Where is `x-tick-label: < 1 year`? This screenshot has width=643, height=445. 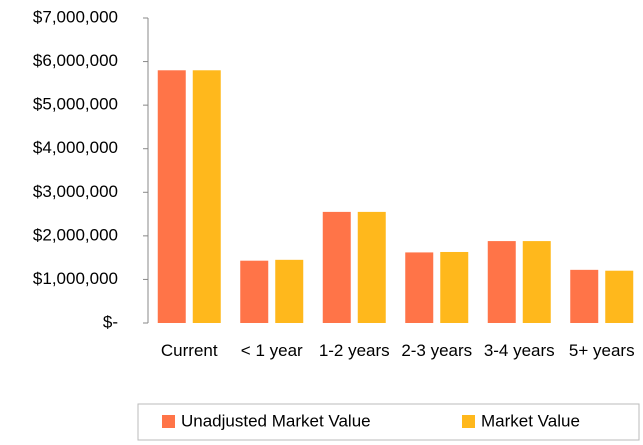
x-tick-label: < 1 year is located at coordinates (271, 350).